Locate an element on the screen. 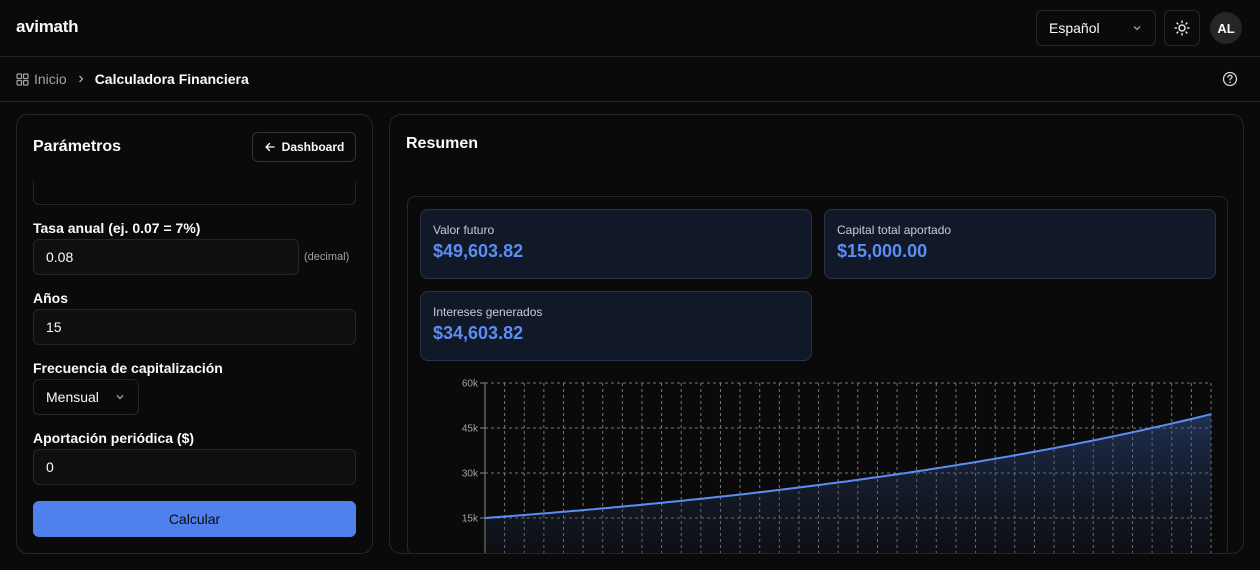 The width and height of the screenshot is (1260, 570). frequency-label: Frecuencia de capitalización is located at coordinates (128, 368).